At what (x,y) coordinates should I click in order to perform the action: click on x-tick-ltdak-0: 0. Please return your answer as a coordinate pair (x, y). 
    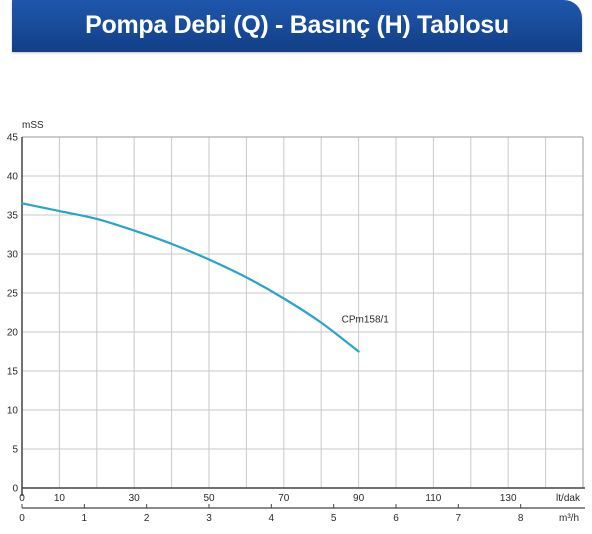
    Looking at the image, I should click on (22, 498).